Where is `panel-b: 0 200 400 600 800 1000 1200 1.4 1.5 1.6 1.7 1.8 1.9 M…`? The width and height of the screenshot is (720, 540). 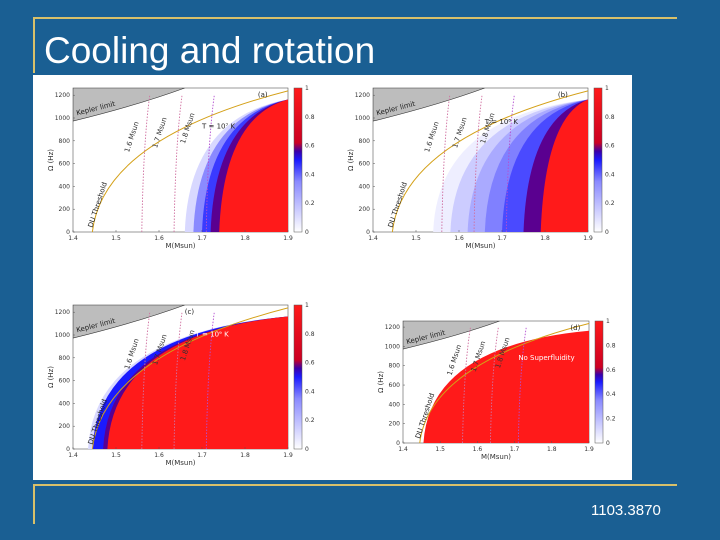 panel-b: 0 200 400 600 800 1000 1200 1.4 1.5 1.6 1.7 1.8 1.9 M… is located at coordinates (480, 177).